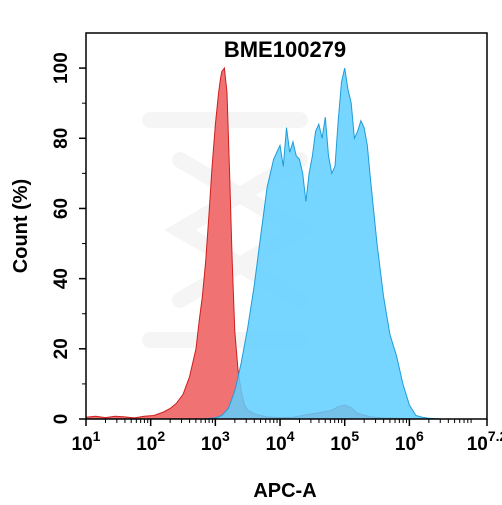 The height and width of the screenshot is (505, 502). What do you see at coordinates (86, 441) in the screenshot?
I see `x-tick-label-1: 10¹` at bounding box center [86, 441].